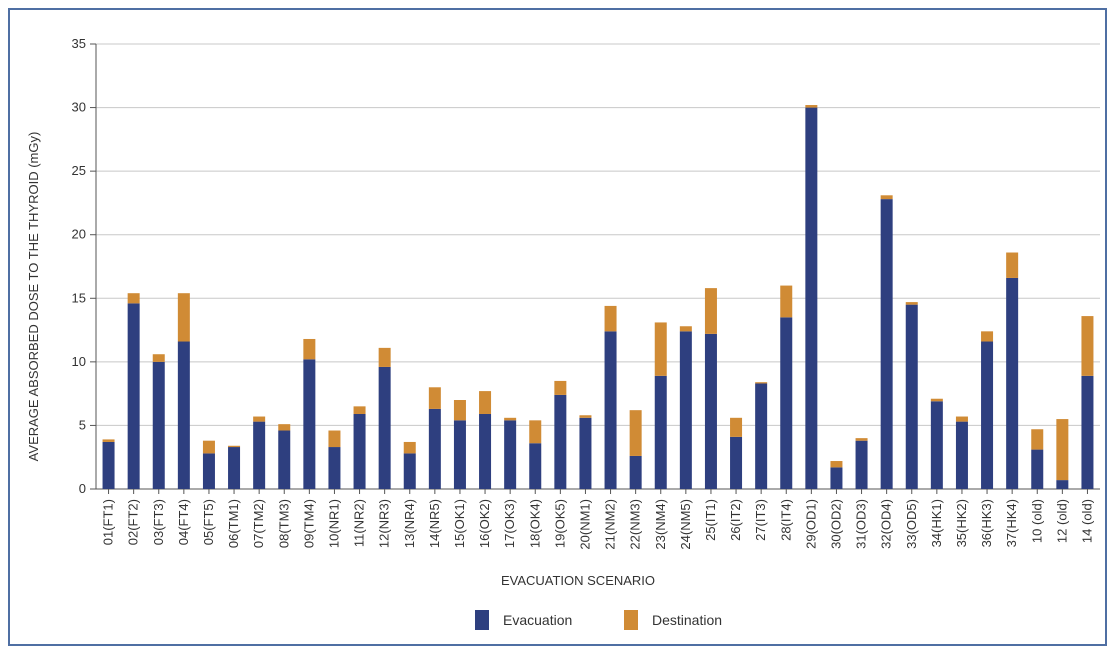  I want to click on legend-label: Evacuation, so click(537, 620).